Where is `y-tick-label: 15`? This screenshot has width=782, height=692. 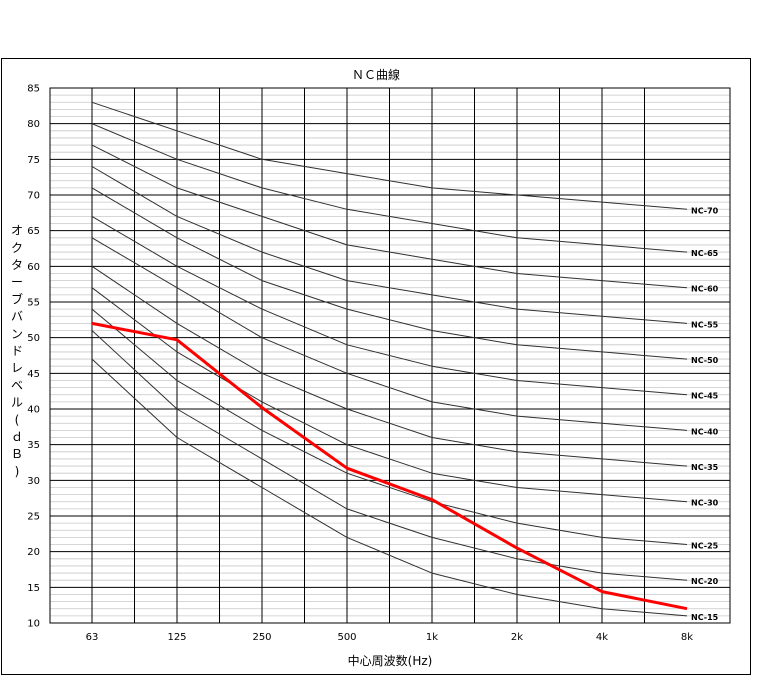
y-tick-label: 15 is located at coordinates (33, 588).